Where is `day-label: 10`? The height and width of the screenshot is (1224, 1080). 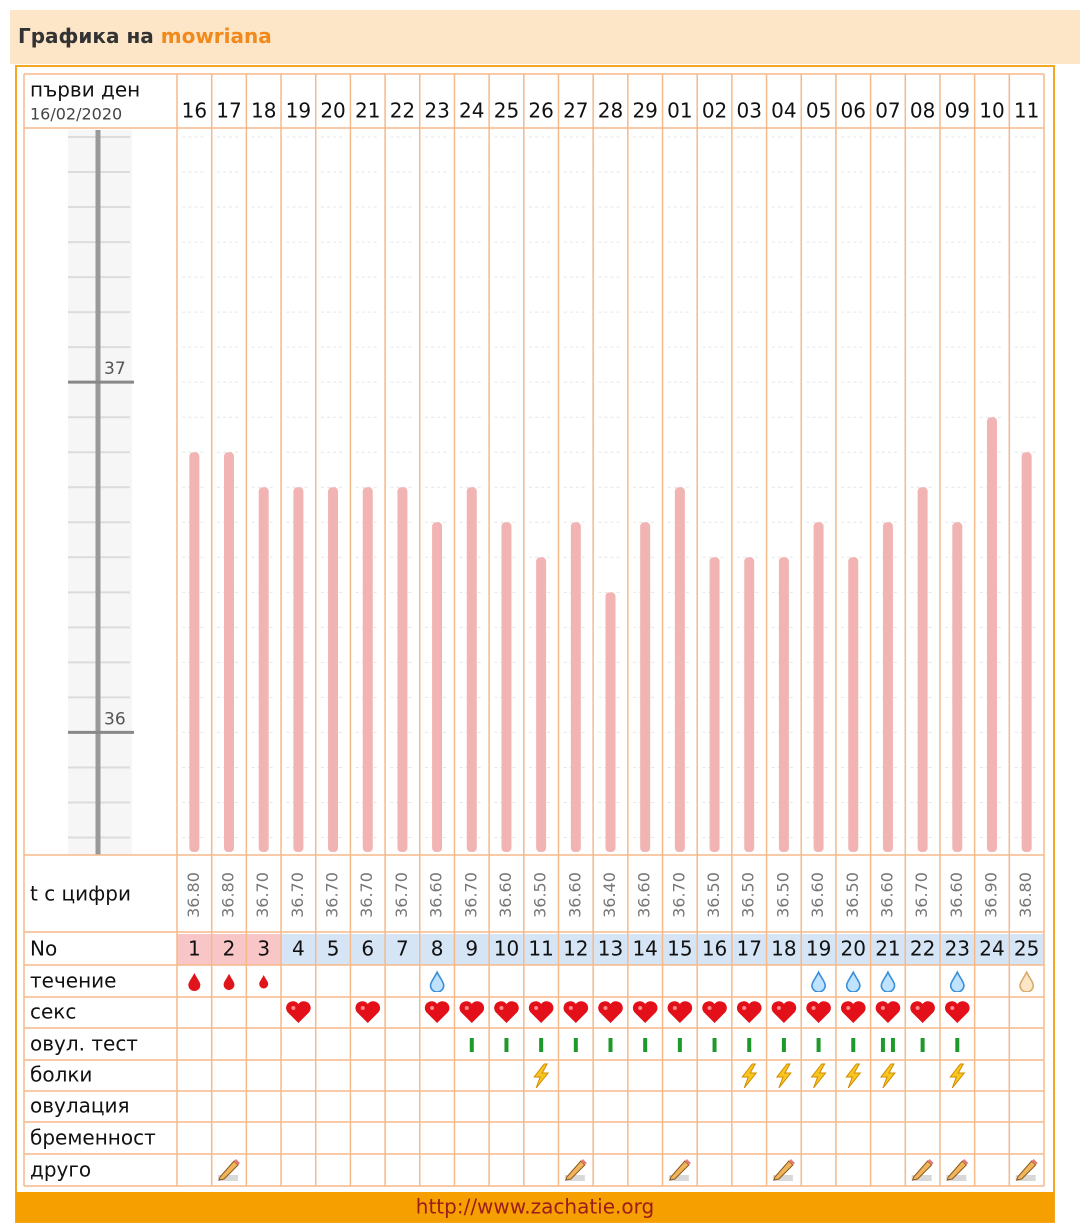
day-label: 10 is located at coordinates (991, 111).